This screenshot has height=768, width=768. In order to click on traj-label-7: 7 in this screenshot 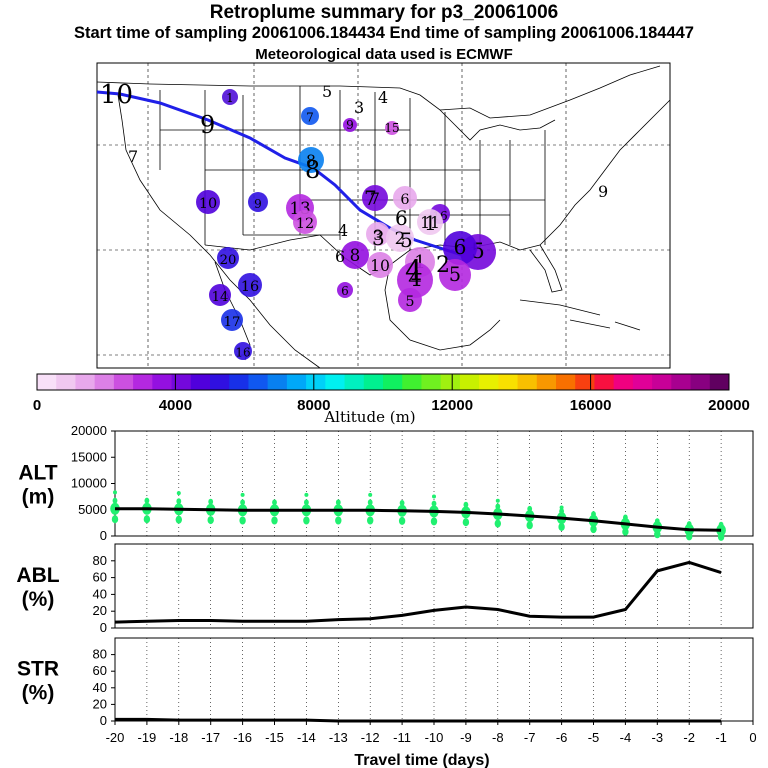, I will do `click(370, 198)`.